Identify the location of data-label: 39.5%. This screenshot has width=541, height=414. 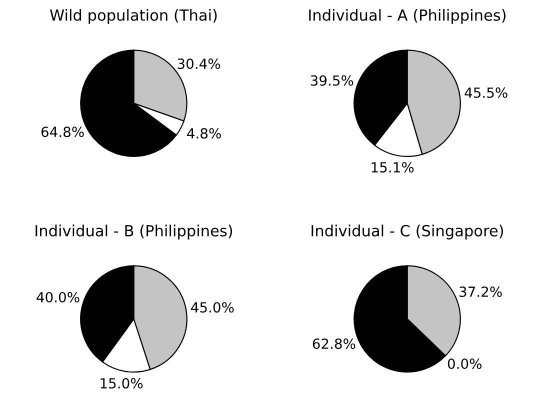
(332, 80).